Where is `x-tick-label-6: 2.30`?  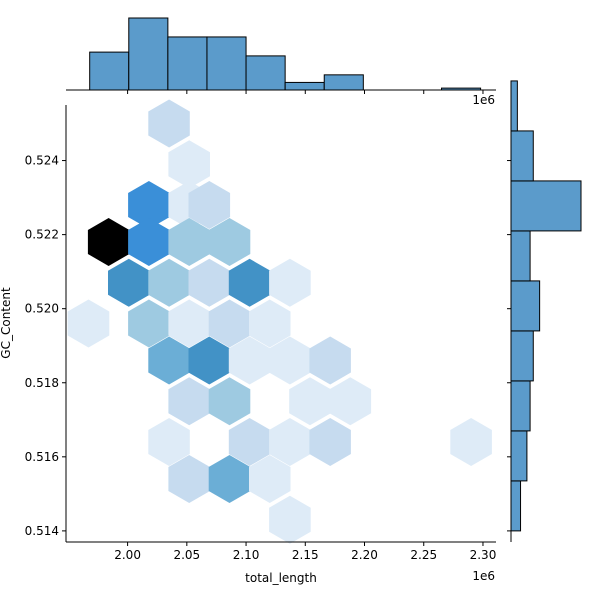 x-tick-label-6: 2.30 is located at coordinates (483, 555).